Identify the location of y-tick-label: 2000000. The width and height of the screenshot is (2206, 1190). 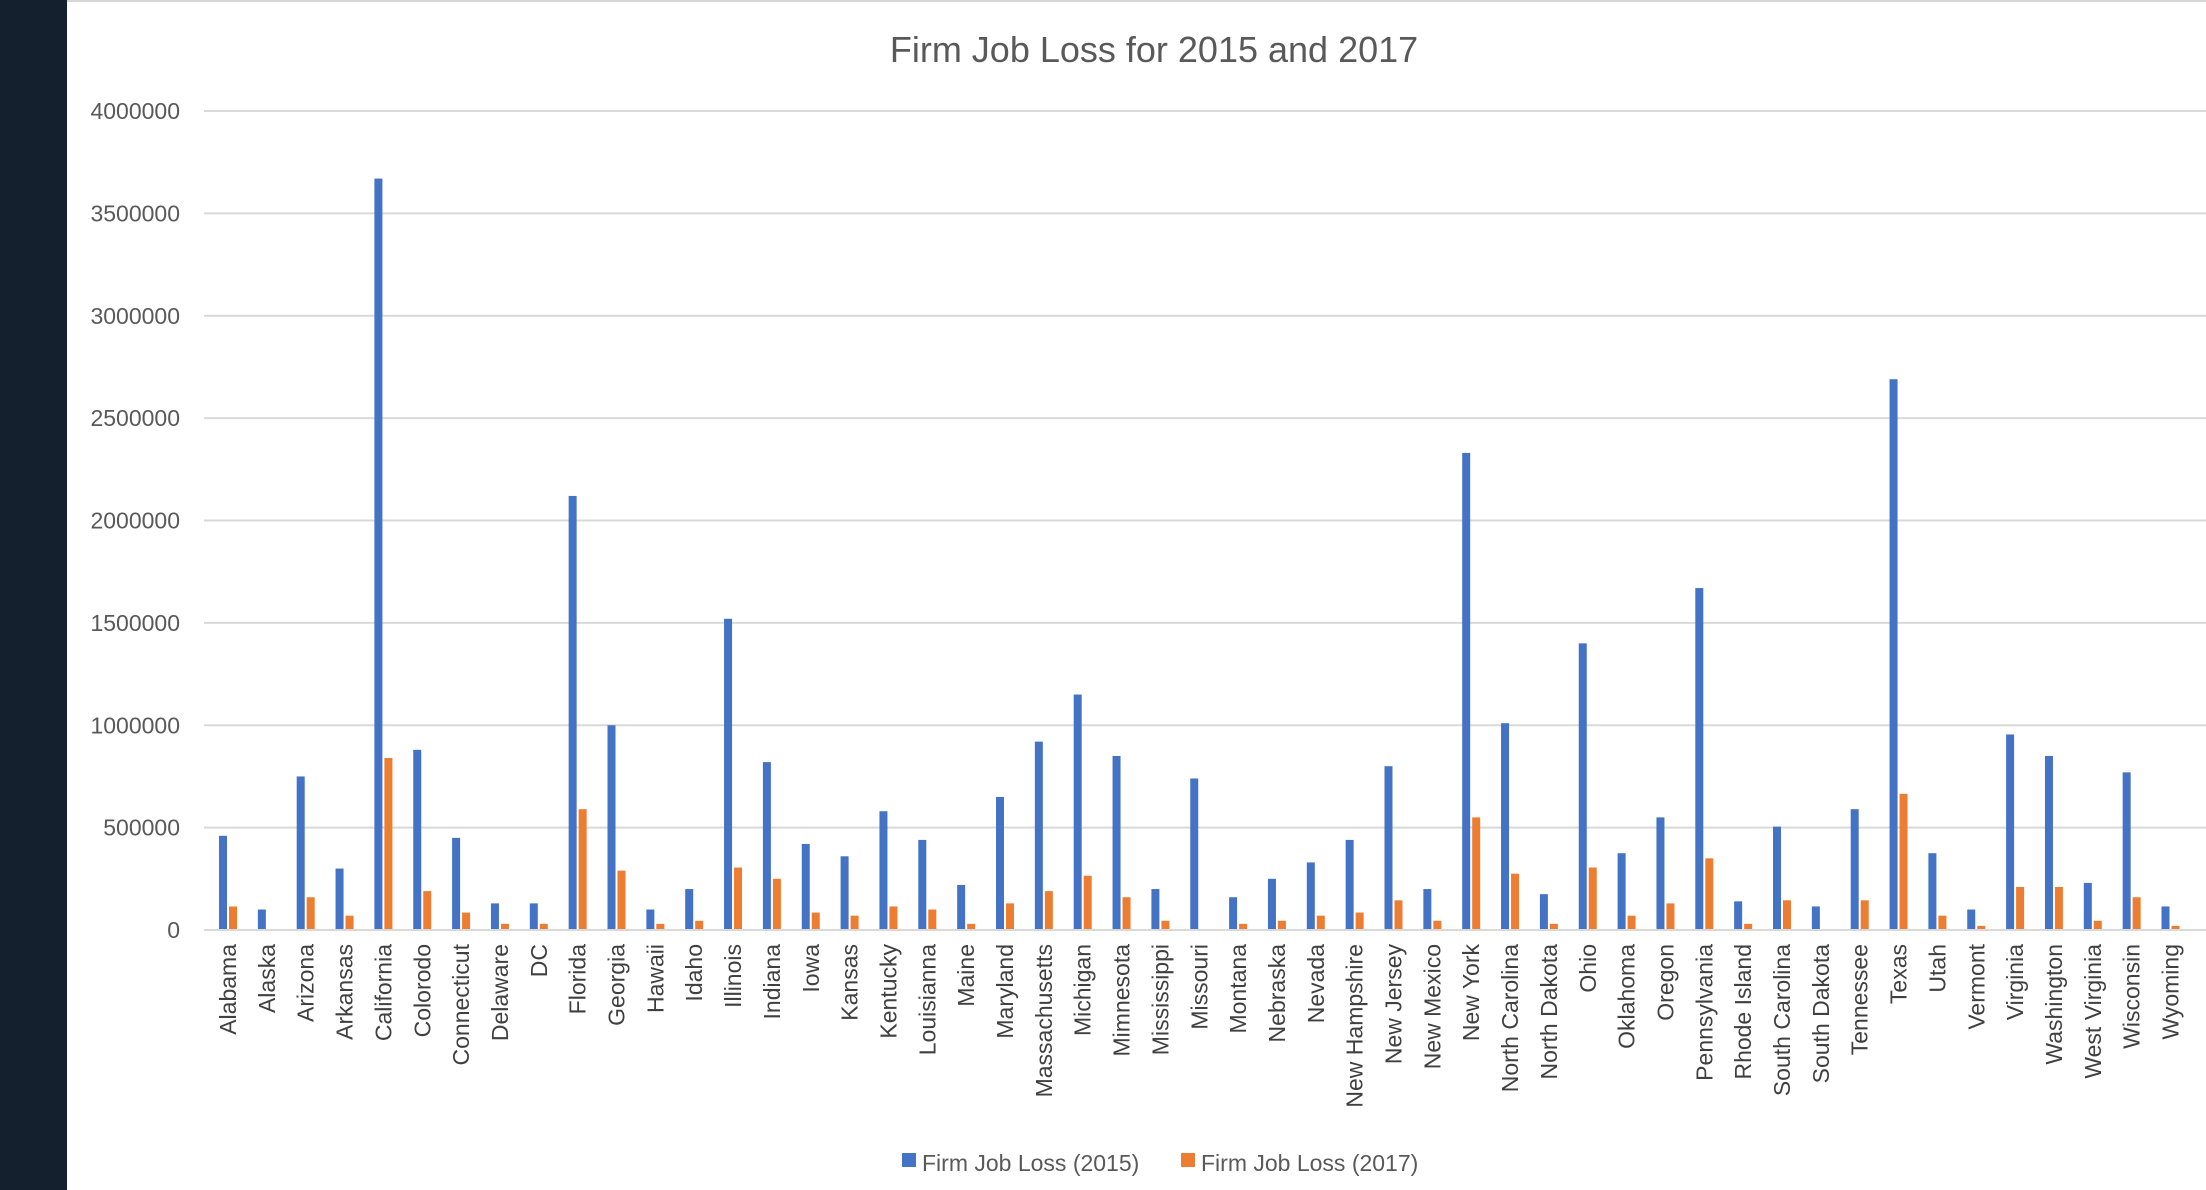
(135, 521).